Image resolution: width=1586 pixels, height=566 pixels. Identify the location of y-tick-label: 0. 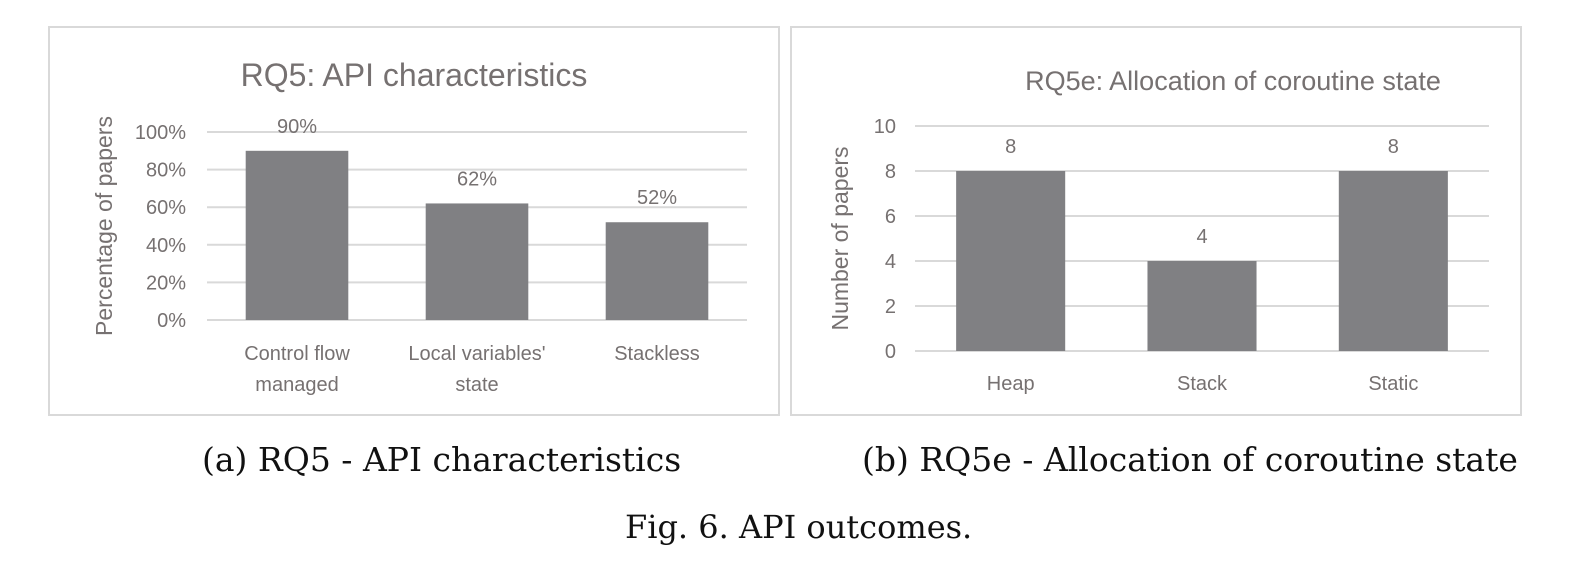
(890, 352).